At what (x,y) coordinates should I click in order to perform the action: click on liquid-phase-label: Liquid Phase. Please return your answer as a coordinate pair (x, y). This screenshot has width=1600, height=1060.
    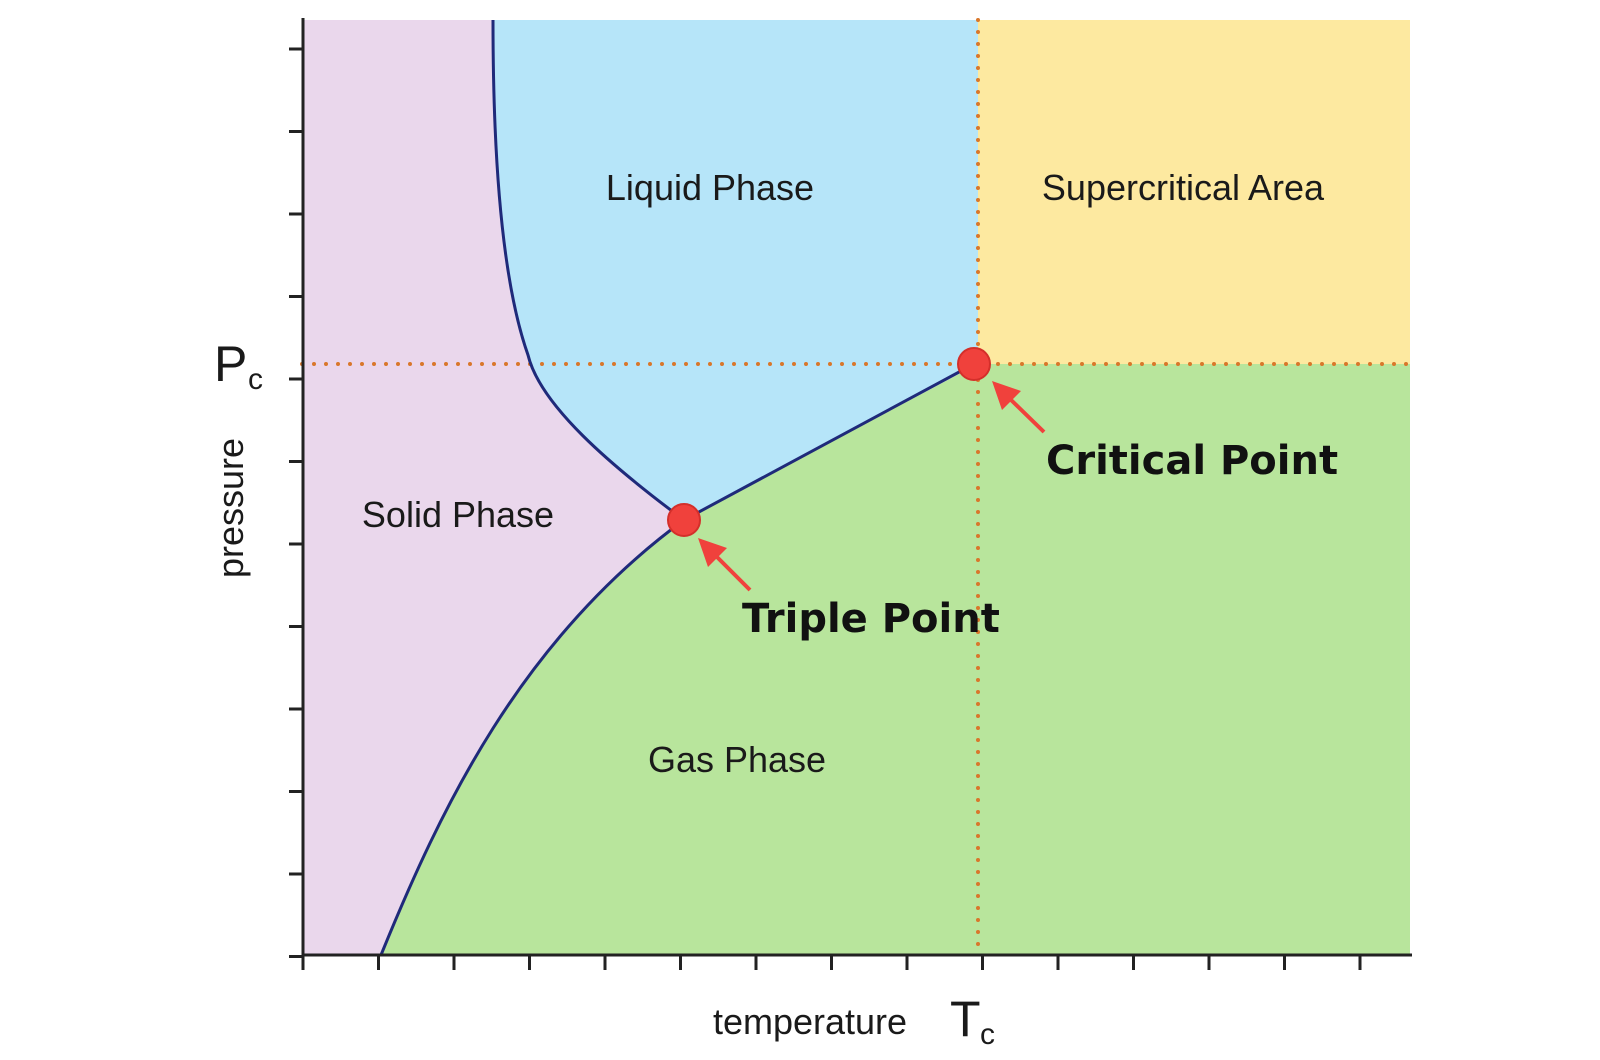
    Looking at the image, I should click on (710, 187).